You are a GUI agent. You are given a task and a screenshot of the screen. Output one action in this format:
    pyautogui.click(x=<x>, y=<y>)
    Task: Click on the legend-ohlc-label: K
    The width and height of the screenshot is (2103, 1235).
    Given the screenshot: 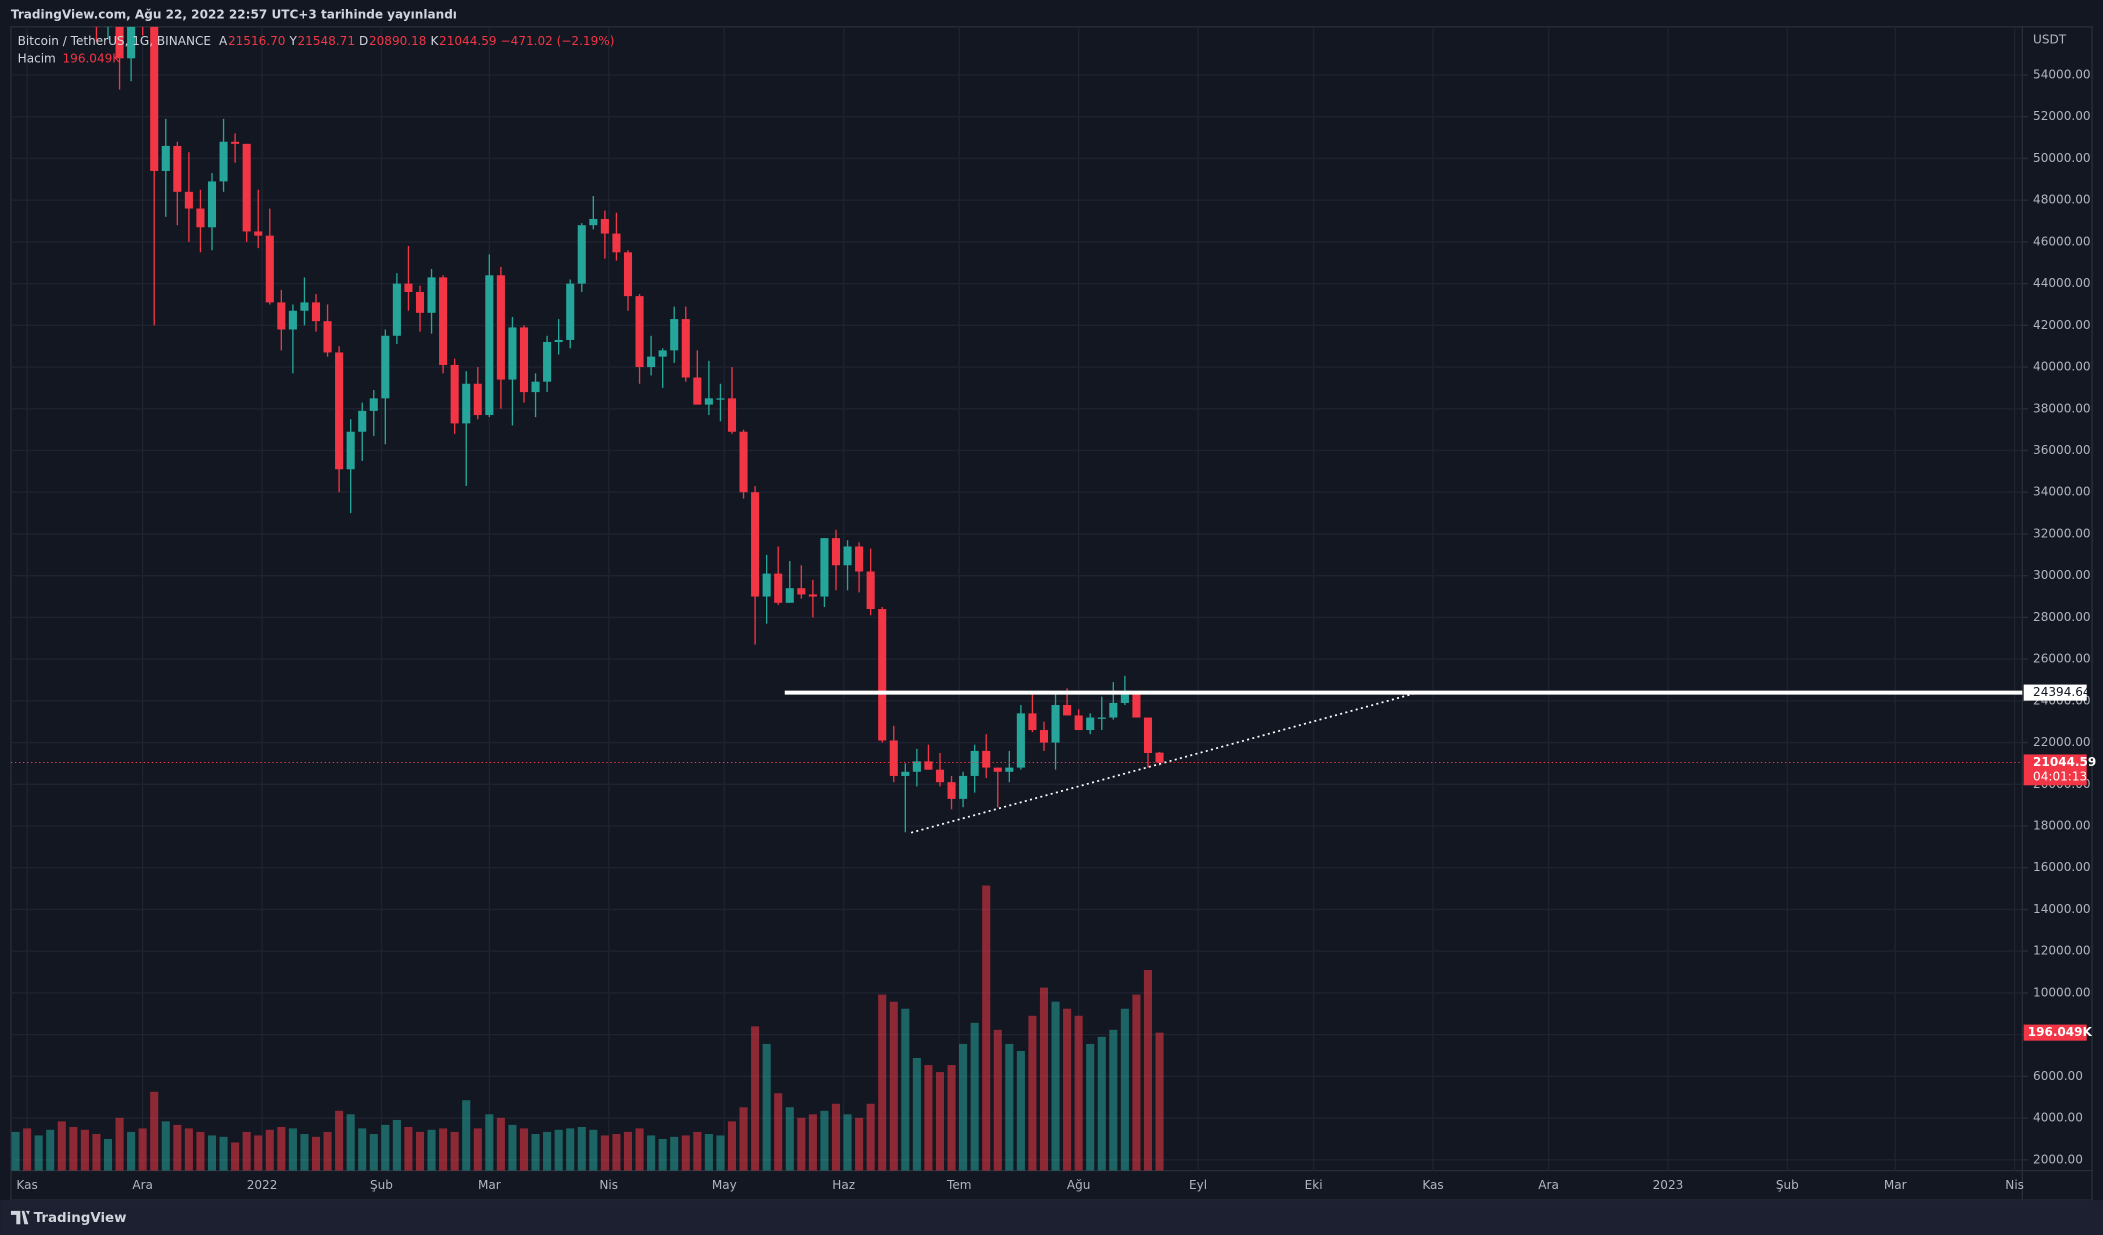 What is the action you would take?
    pyautogui.click(x=434, y=41)
    